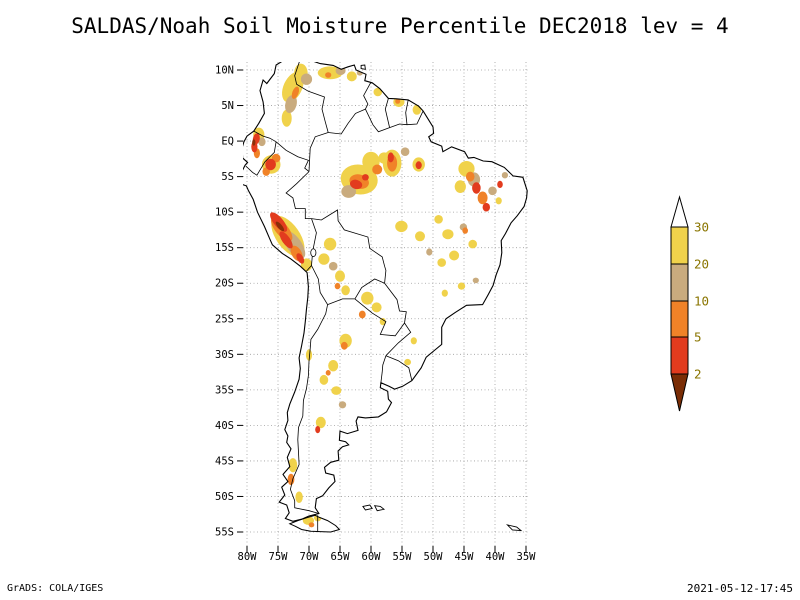 The width and height of the screenshot is (800, 600). What do you see at coordinates (465, 557) in the screenshot?
I see `x-axis-tick-label: 45W` at bounding box center [465, 557].